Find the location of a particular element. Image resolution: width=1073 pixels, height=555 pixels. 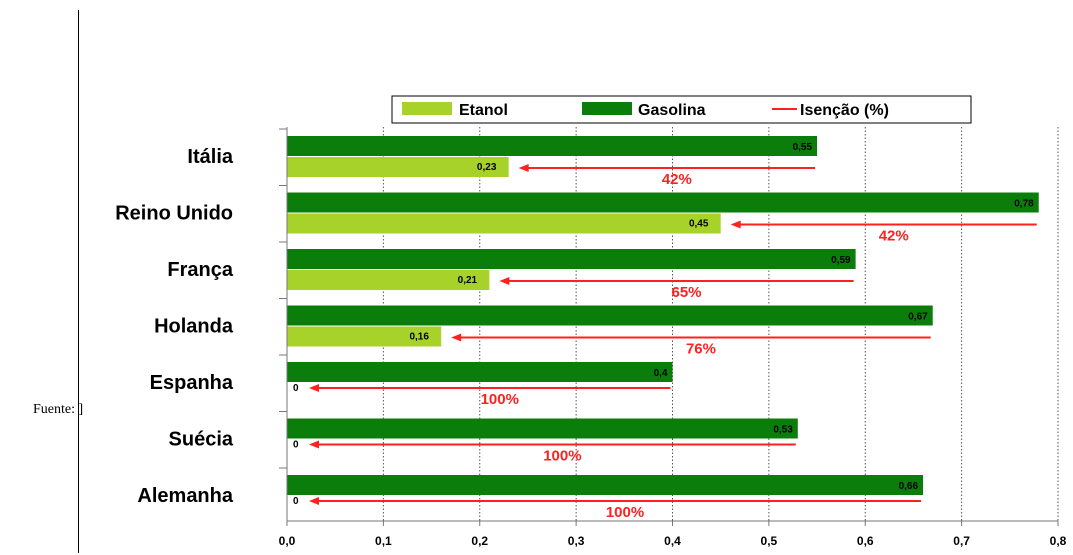

x-tick-label: 0,3 is located at coordinates (576, 541).